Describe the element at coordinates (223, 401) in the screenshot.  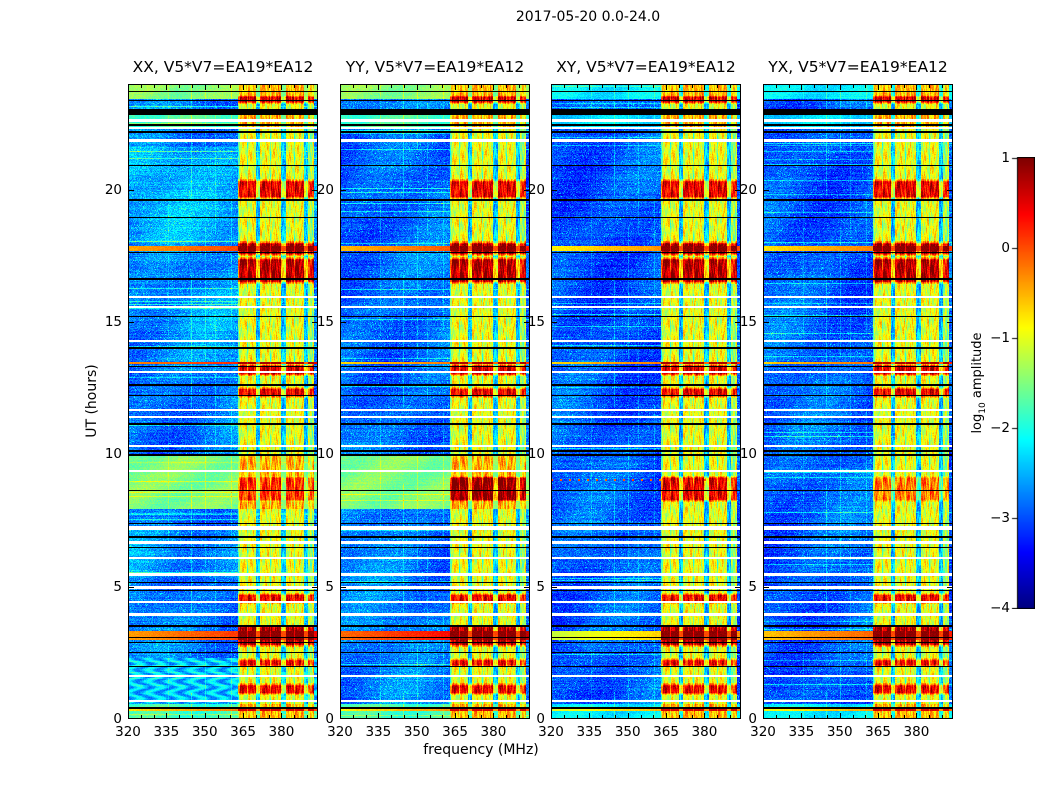
I see `spectrogram-panel-xx` at that location.